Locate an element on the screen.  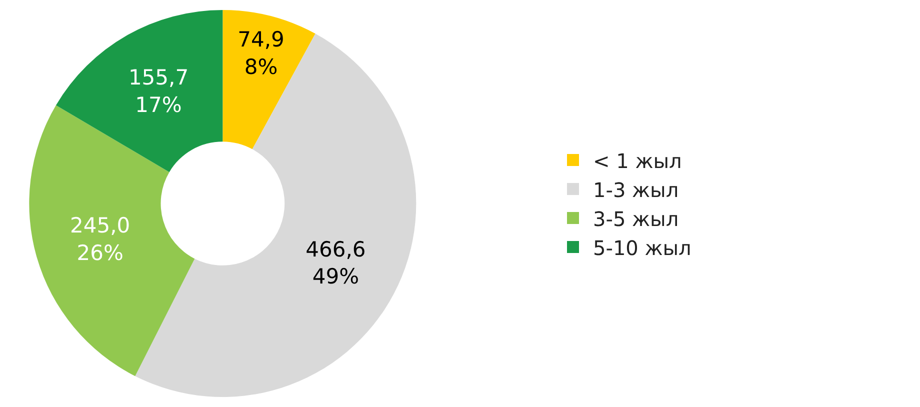
data-label: 74,9 8% is located at coordinates (261, 53).